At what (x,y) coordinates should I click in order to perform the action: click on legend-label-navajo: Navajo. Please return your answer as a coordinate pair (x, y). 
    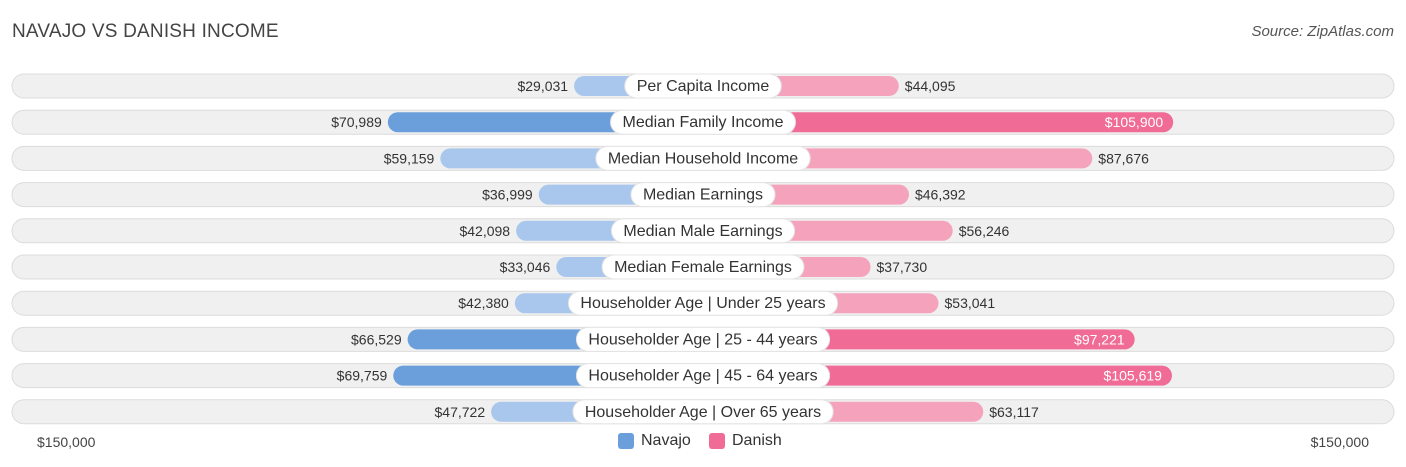
    Looking at the image, I should click on (666, 440).